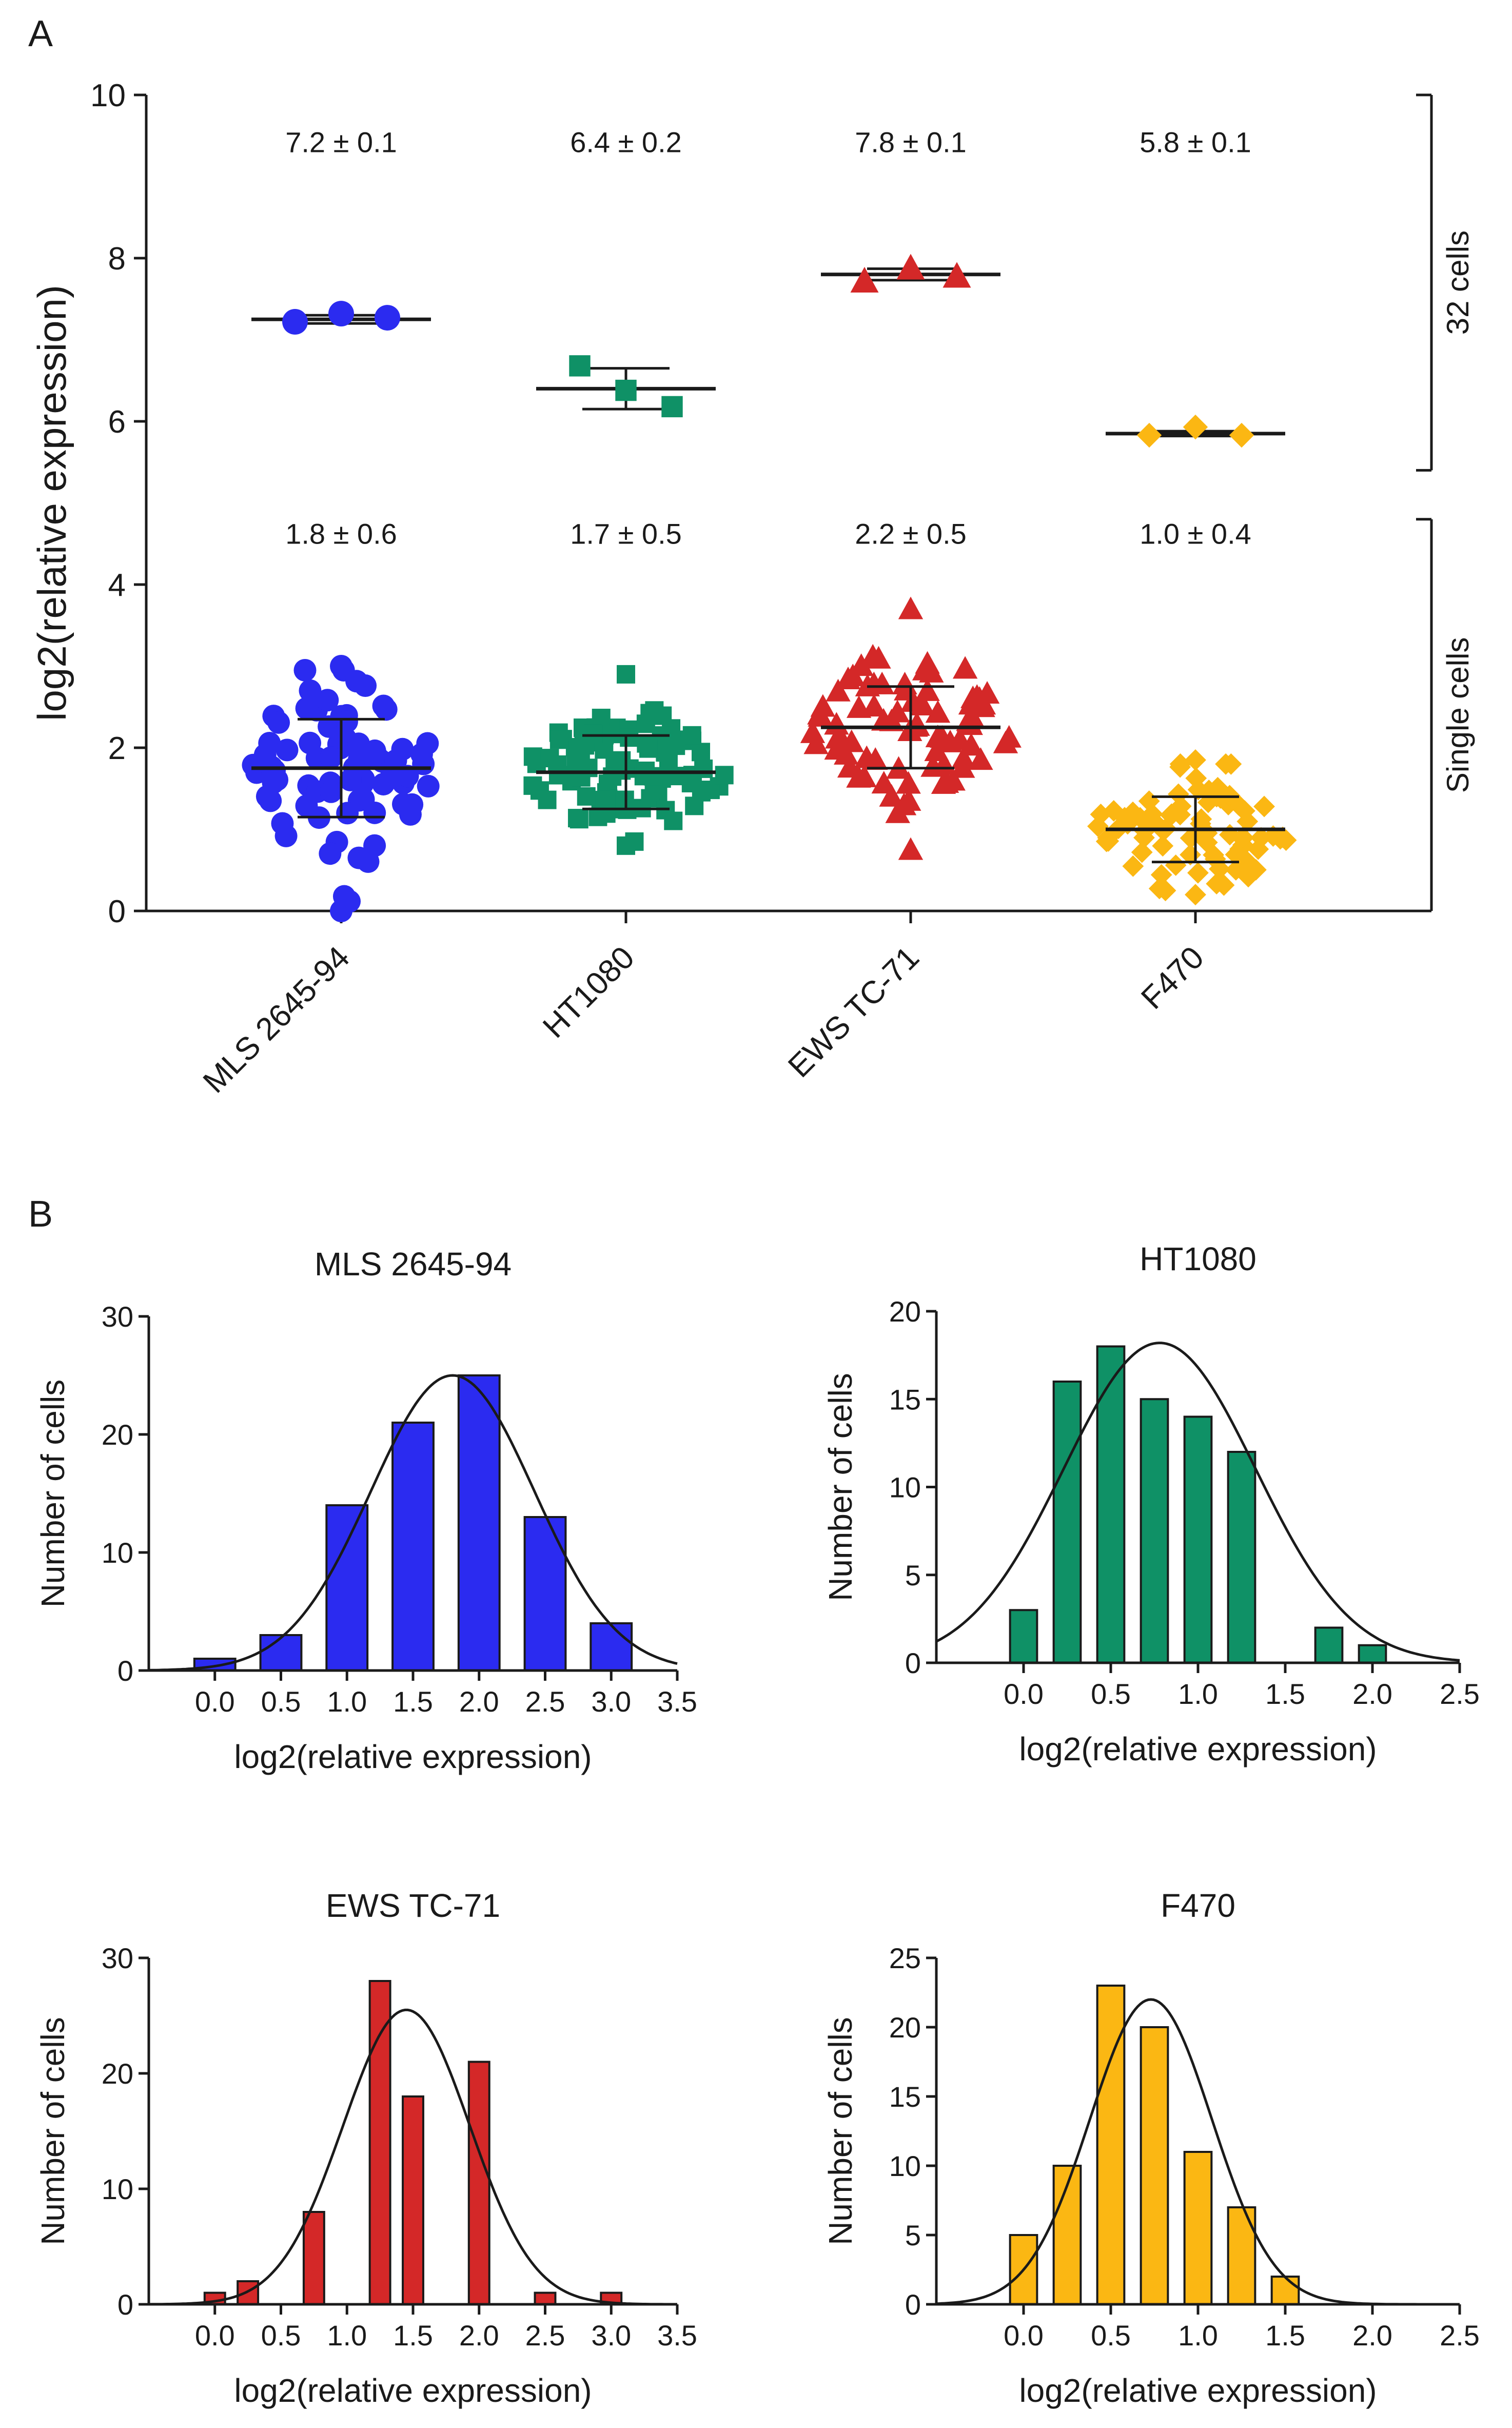  Describe the element at coordinates (911, 534) in the screenshot. I see `annotation-single-ews-tc-71: 2.2 ± 0.5` at that location.